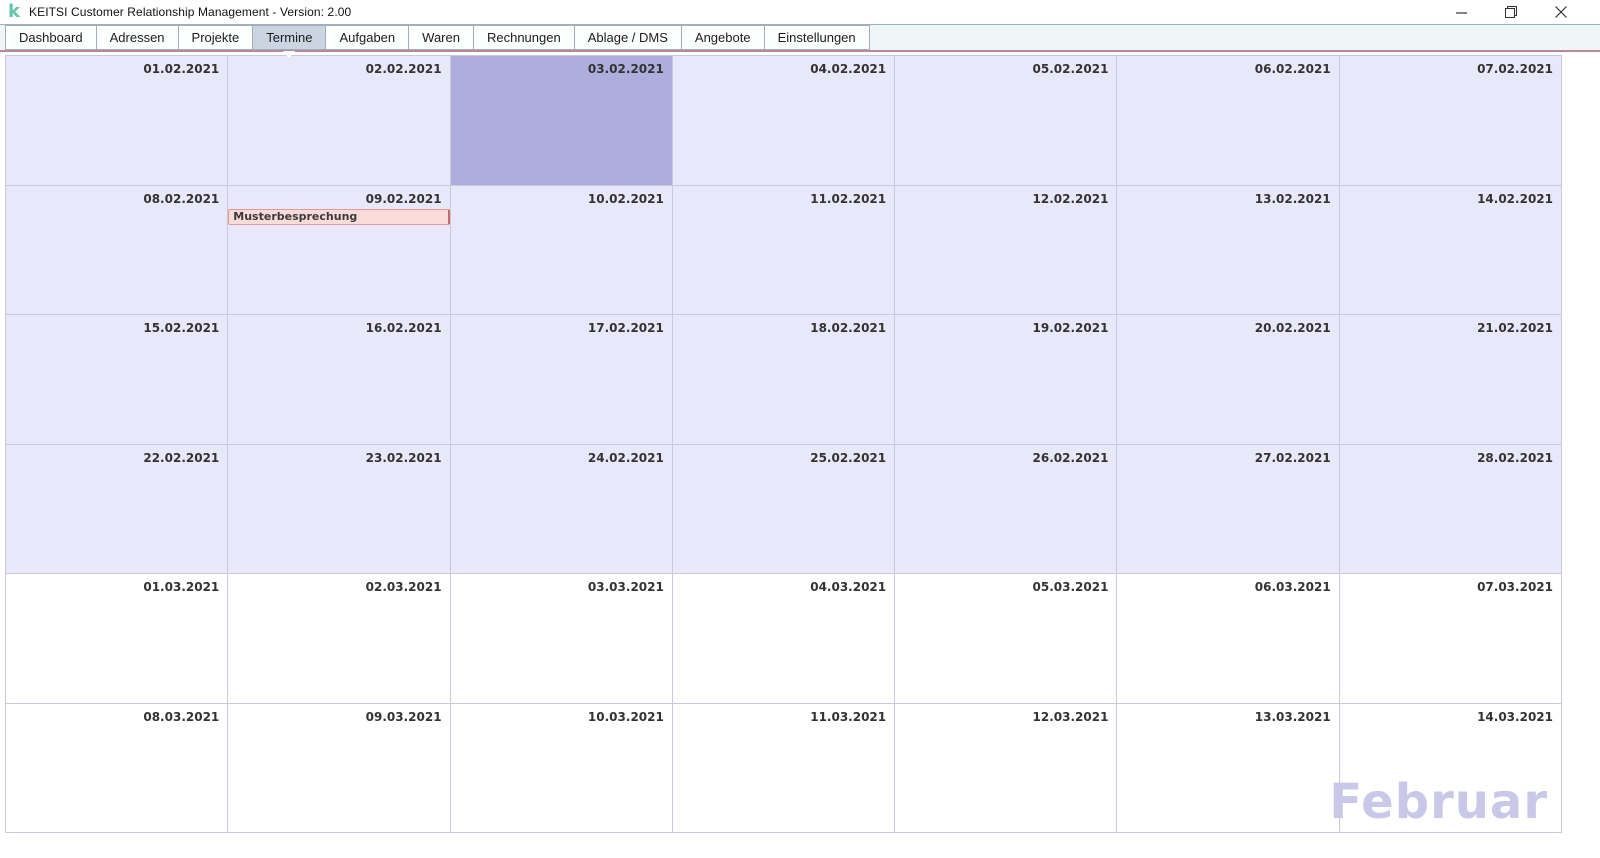 This screenshot has height=858, width=1600. I want to click on calendar-cell: 06.02.2021, so click(1228, 121).